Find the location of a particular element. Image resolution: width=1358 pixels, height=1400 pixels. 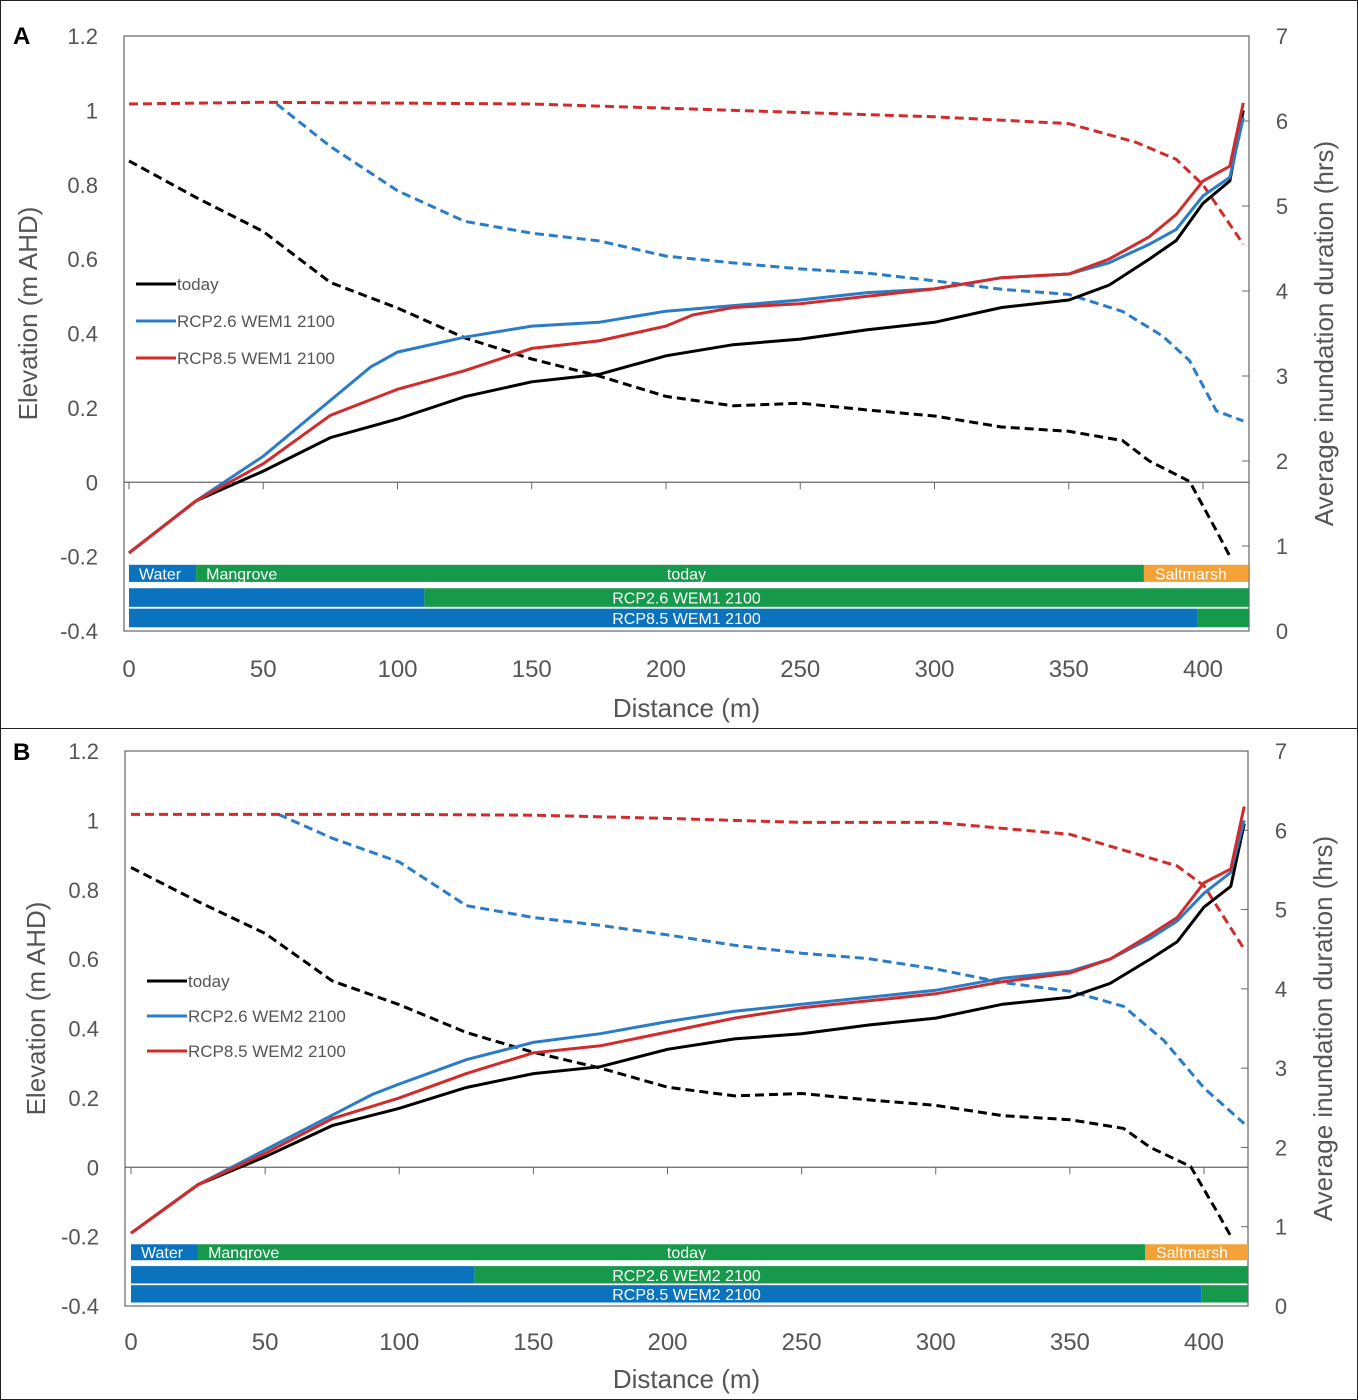

panel-label: B is located at coordinates (22, 752).